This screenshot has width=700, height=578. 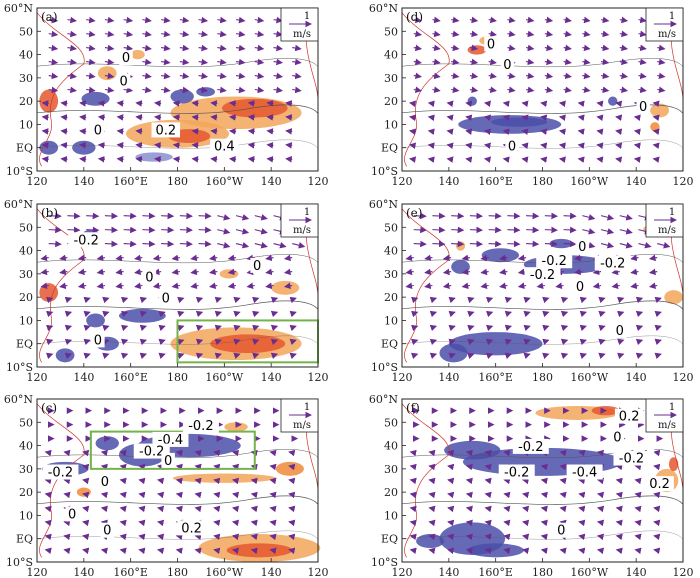 What do you see at coordinates (542, 259) in the screenshot?
I see `contour-line` at bounding box center [542, 259].